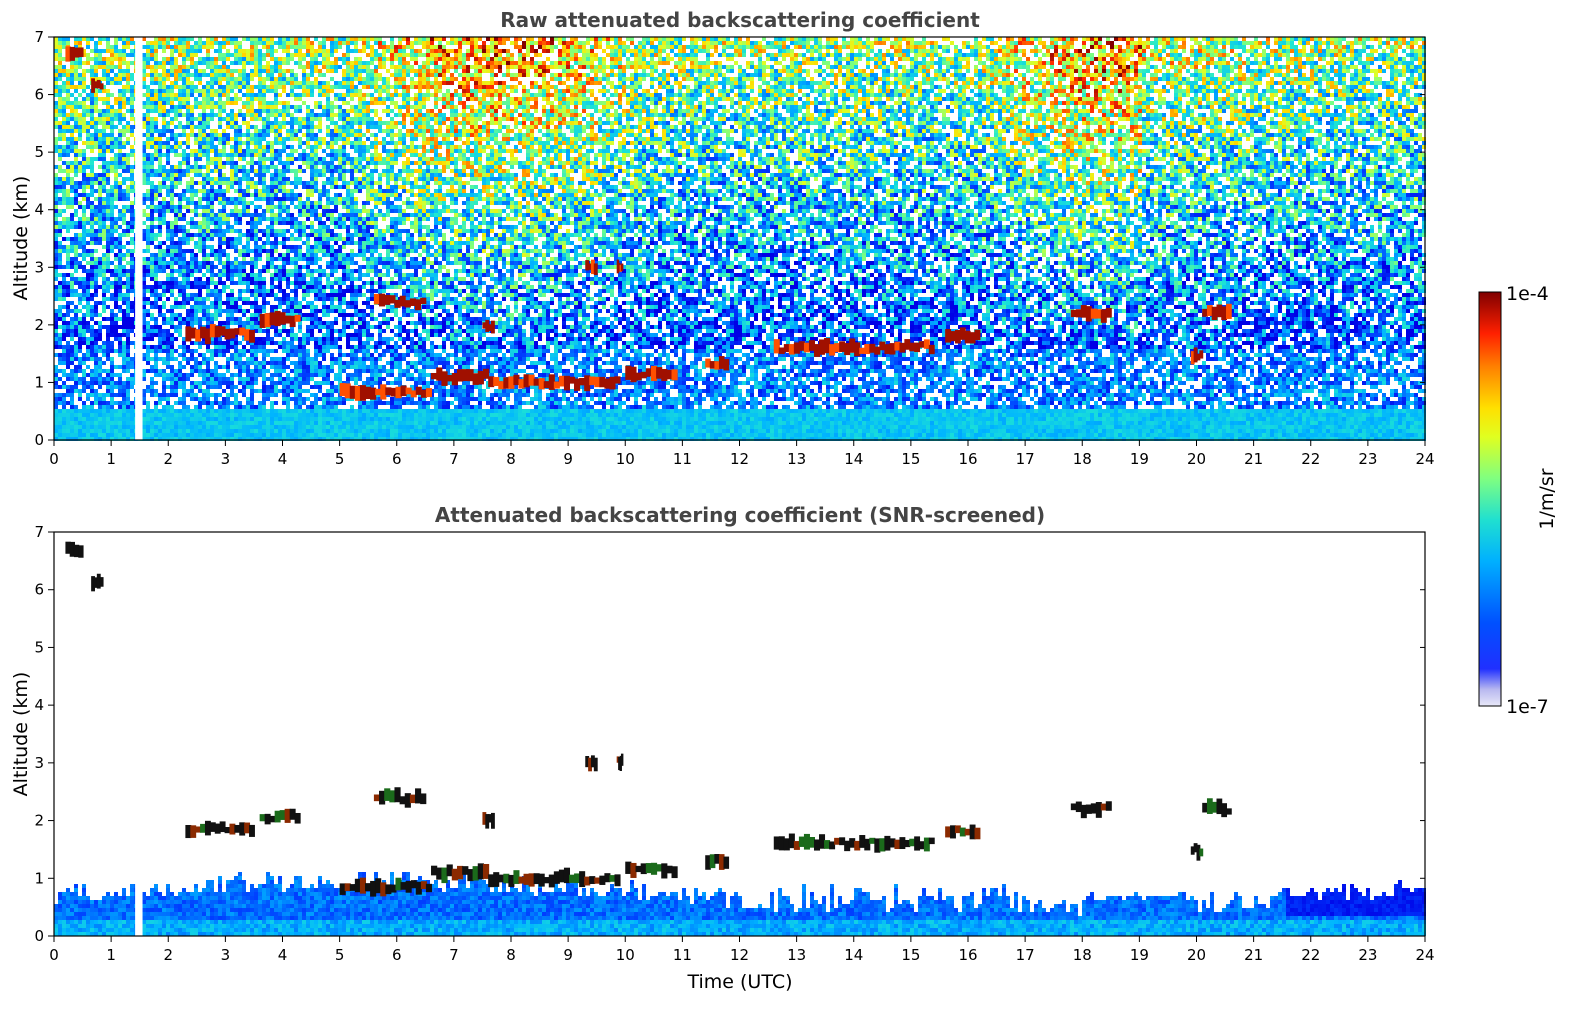 Image resolution: width=1595 pixels, height=1020 pixels. What do you see at coordinates (39, 705) in the screenshot?
I see `y-tick-label: 4` at bounding box center [39, 705].